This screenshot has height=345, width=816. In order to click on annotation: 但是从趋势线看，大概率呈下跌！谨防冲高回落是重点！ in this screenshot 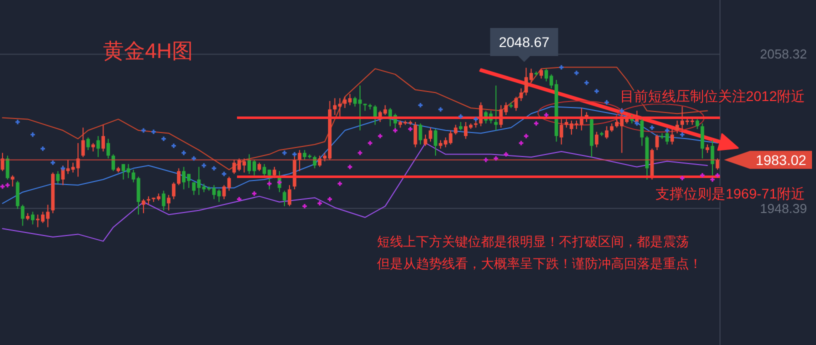, I will do `click(539, 263)`.